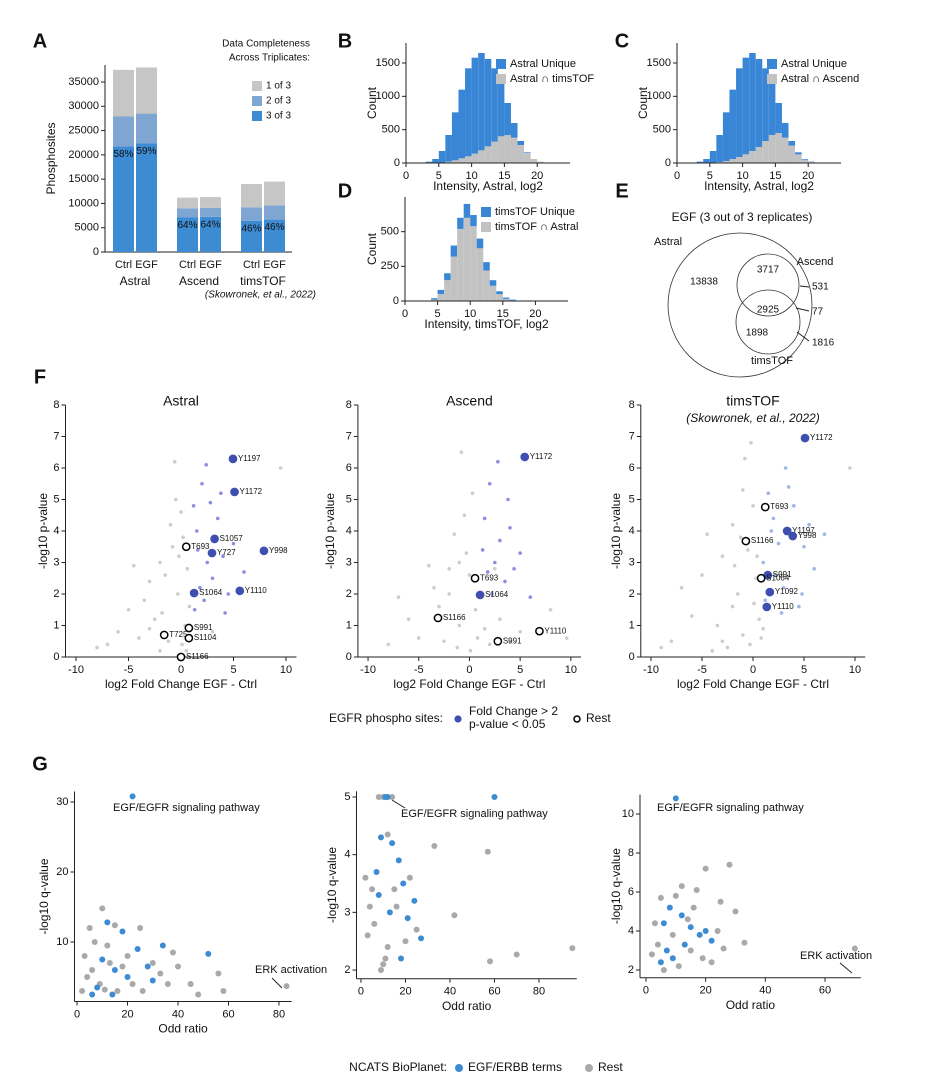 The image size is (948, 1080). What do you see at coordinates (458, 719) in the screenshot?
I see `legend-marker` at bounding box center [458, 719].